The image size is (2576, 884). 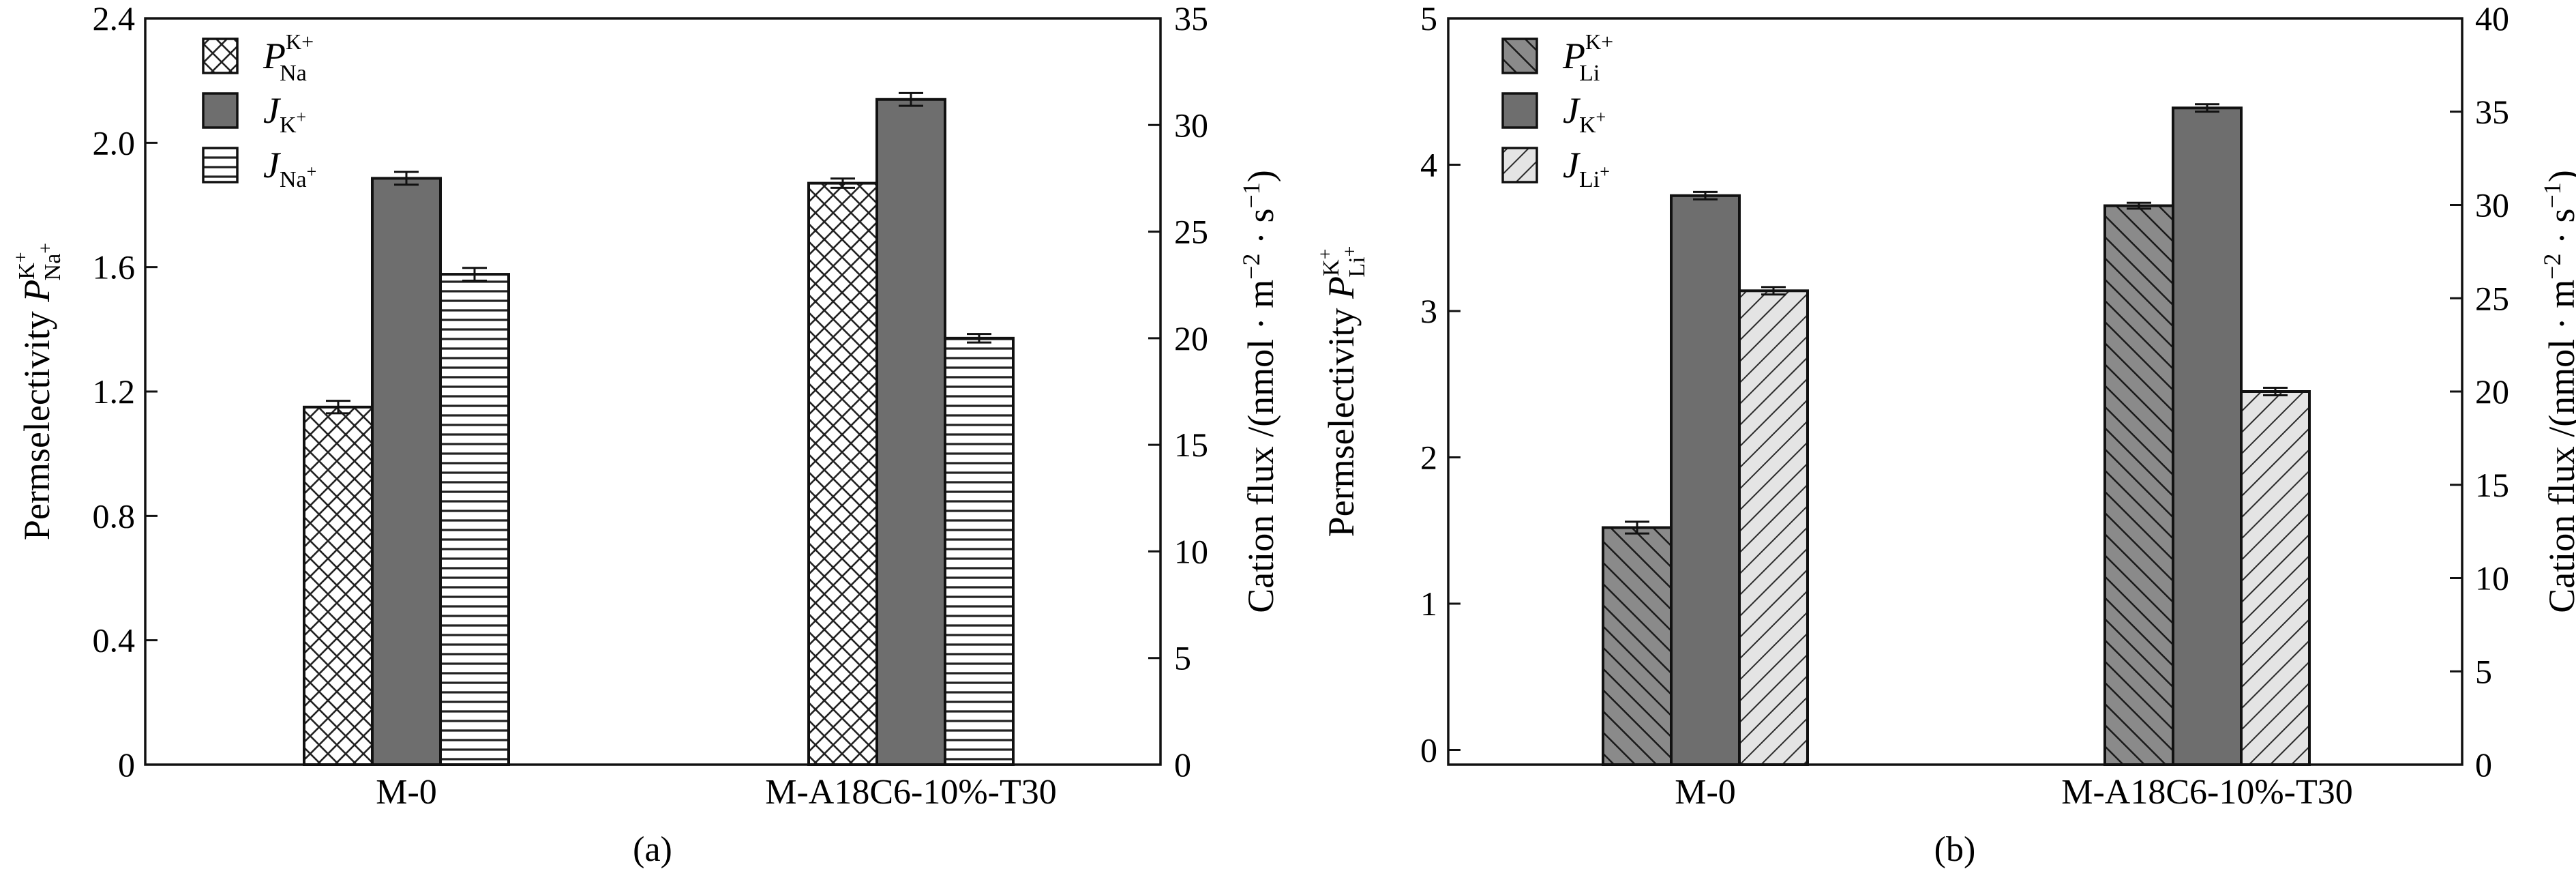 What do you see at coordinates (1191, 445) in the screenshot?
I see `right-tick-label-a-3: 15` at bounding box center [1191, 445].